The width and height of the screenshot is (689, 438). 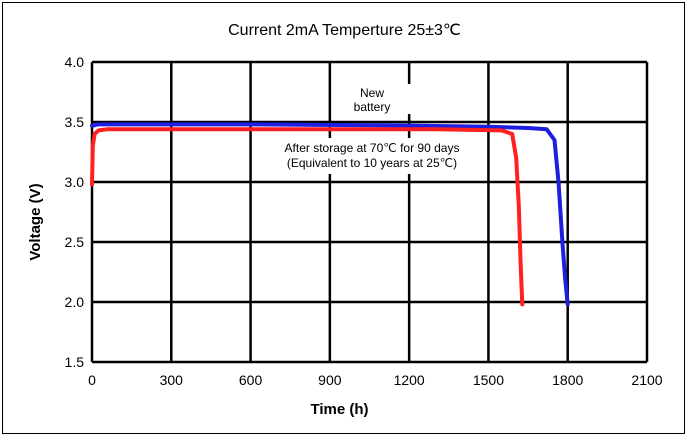 I want to click on annotation-after-storage: (Equivalent to 10 years at 25℃), so click(x=372, y=163).